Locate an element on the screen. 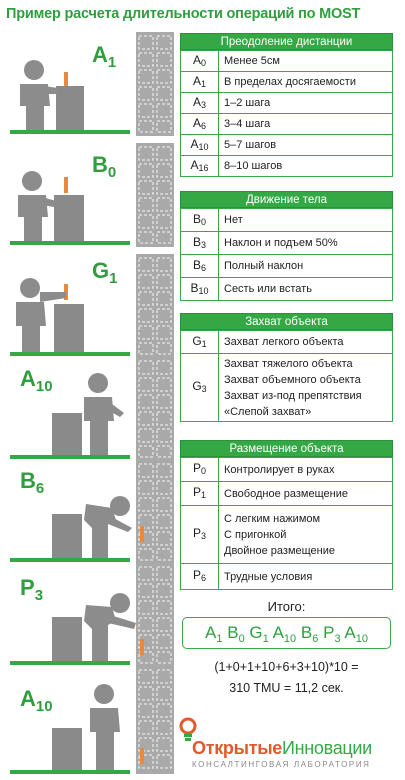  table-row: A3 1–2 шага is located at coordinates (286, 103).